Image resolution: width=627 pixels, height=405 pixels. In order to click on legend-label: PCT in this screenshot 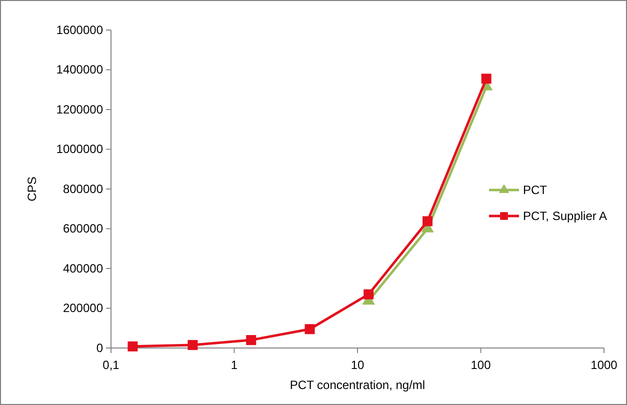, I will do `click(535, 190)`.